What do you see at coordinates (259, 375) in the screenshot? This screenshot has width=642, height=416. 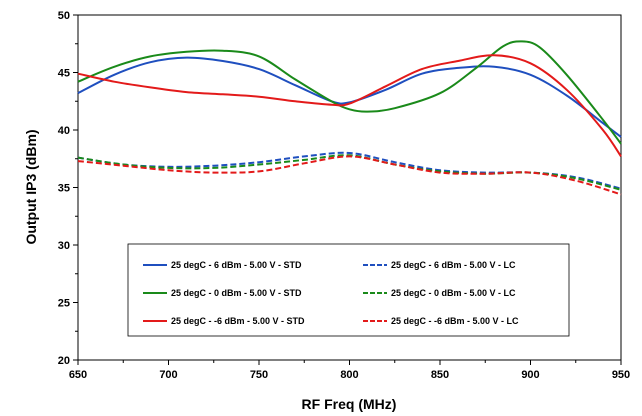 I see `x-tick-label: 750` at bounding box center [259, 375].